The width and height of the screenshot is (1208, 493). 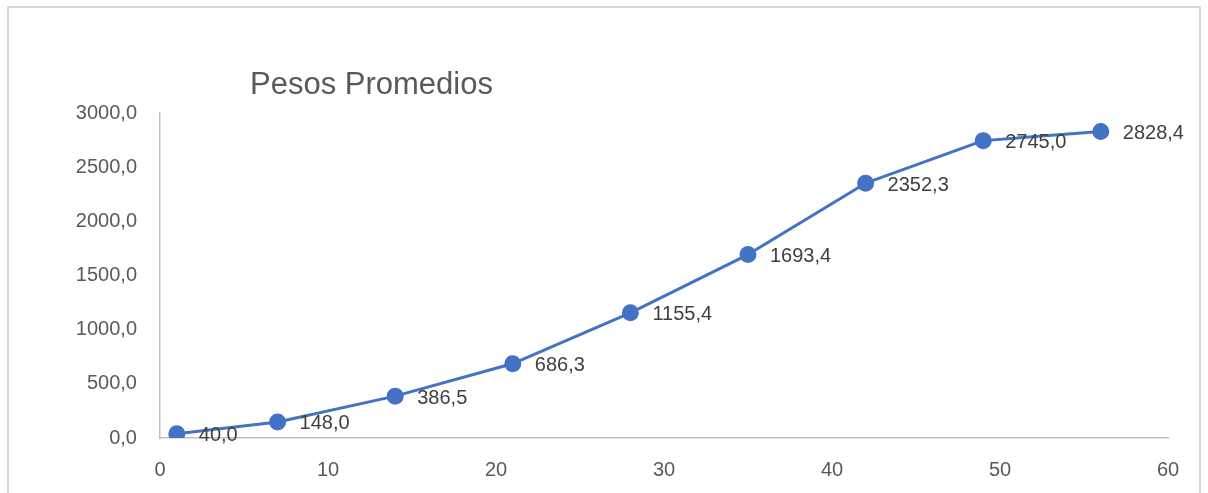 I want to click on y-tick-label: 3000,0, so click(x=106, y=111).